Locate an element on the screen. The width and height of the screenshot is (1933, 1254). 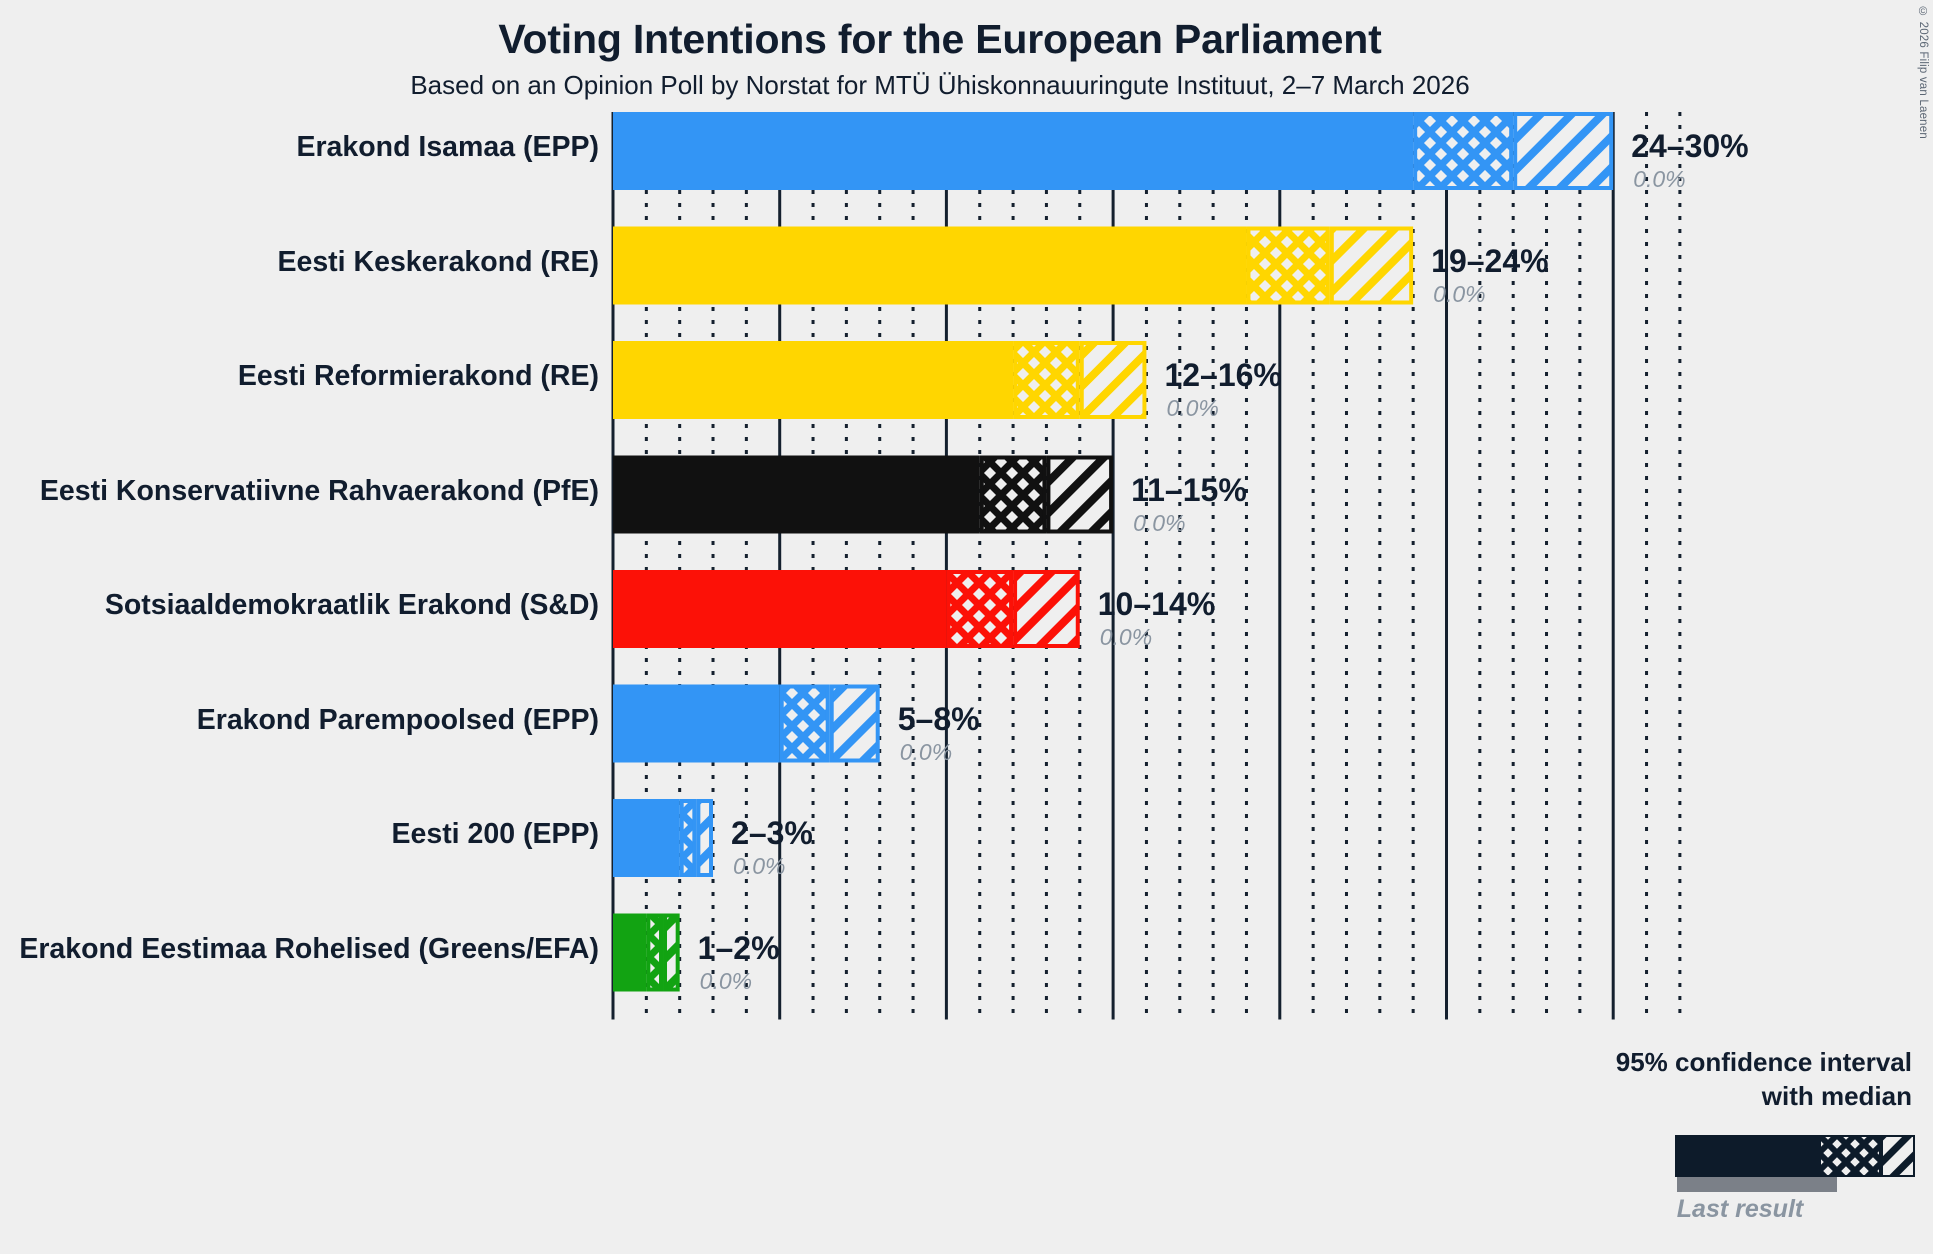
bar-category-label: Erakond Eestimaa Rohelised (Greens/EFA) is located at coordinates (309, 948).